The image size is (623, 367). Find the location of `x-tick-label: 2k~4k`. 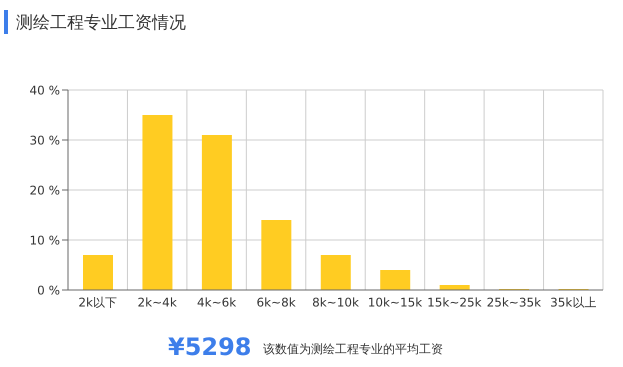

x-tick-label: 2k~4k is located at coordinates (157, 303).